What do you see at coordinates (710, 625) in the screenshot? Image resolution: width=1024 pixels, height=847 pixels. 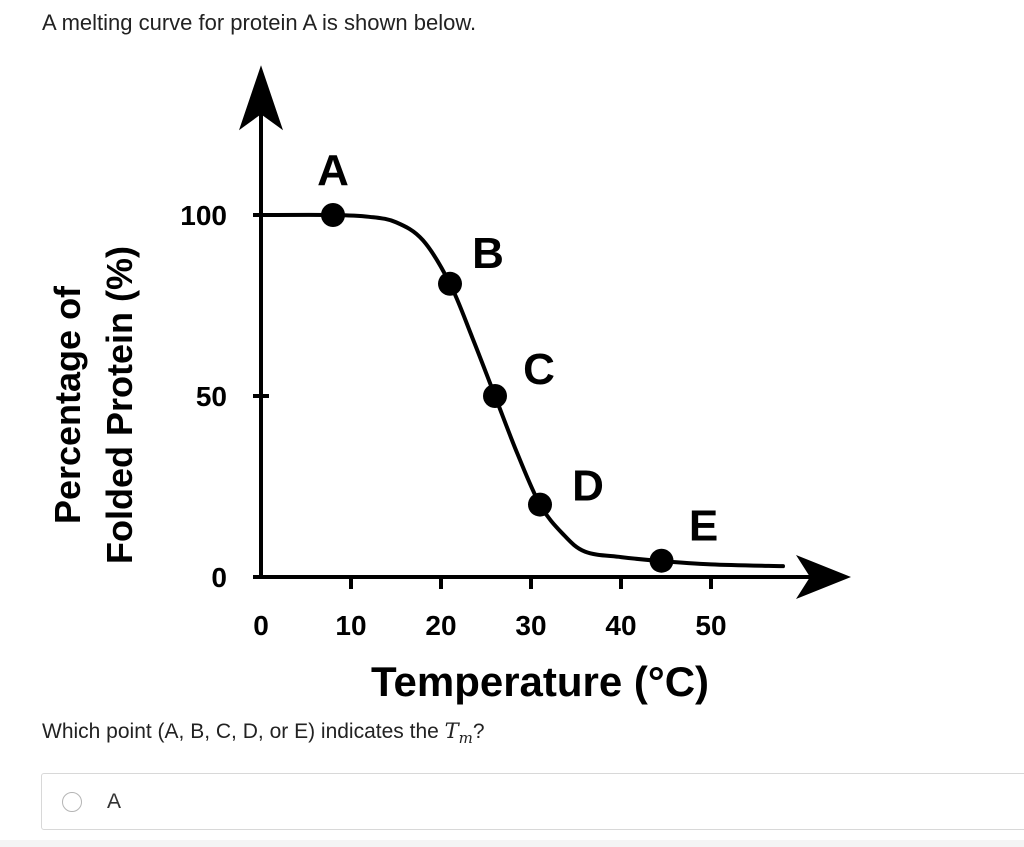 I see `x-tick-label-50: 50` at bounding box center [710, 625].